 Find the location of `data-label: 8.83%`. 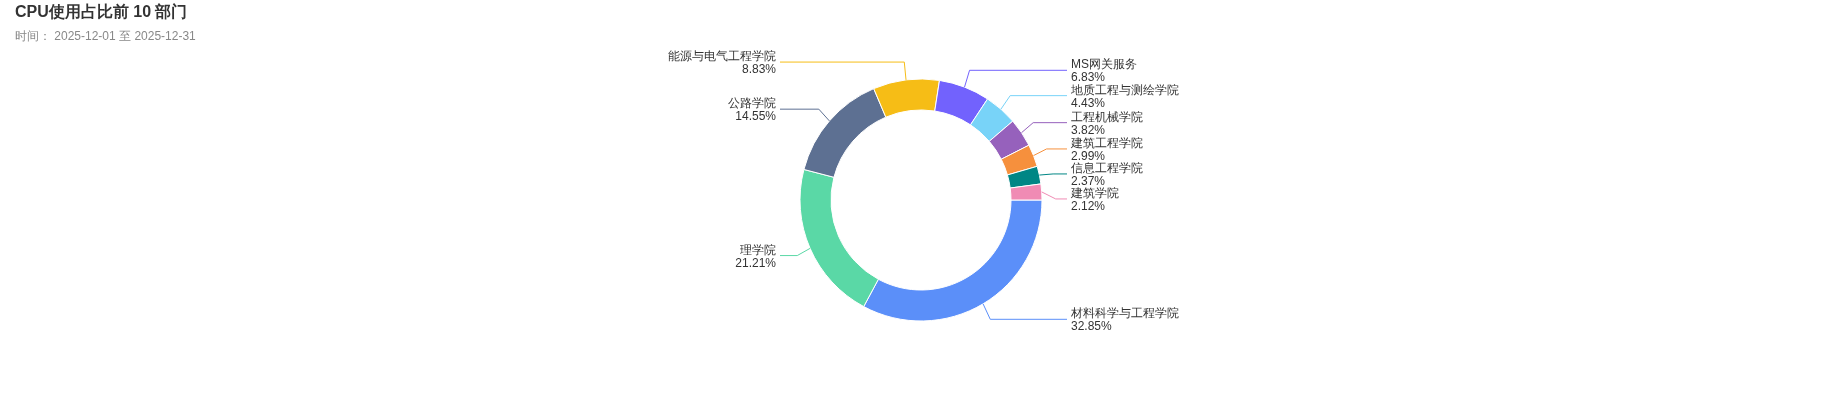

data-label: 8.83% is located at coordinates (759, 69).